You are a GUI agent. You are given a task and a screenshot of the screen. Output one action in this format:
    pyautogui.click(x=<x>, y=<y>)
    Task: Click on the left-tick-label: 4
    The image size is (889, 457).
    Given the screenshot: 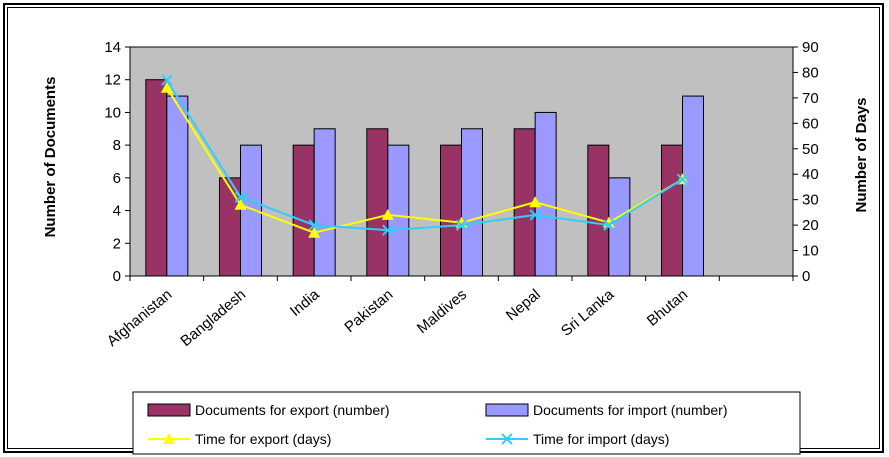 What is the action you would take?
    pyautogui.click(x=117, y=211)
    